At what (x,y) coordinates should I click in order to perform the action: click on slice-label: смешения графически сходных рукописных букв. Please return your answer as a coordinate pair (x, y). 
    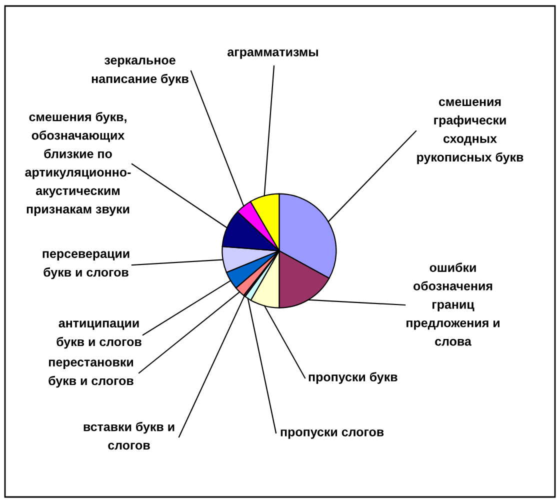
    Looking at the image, I should click on (470, 131).